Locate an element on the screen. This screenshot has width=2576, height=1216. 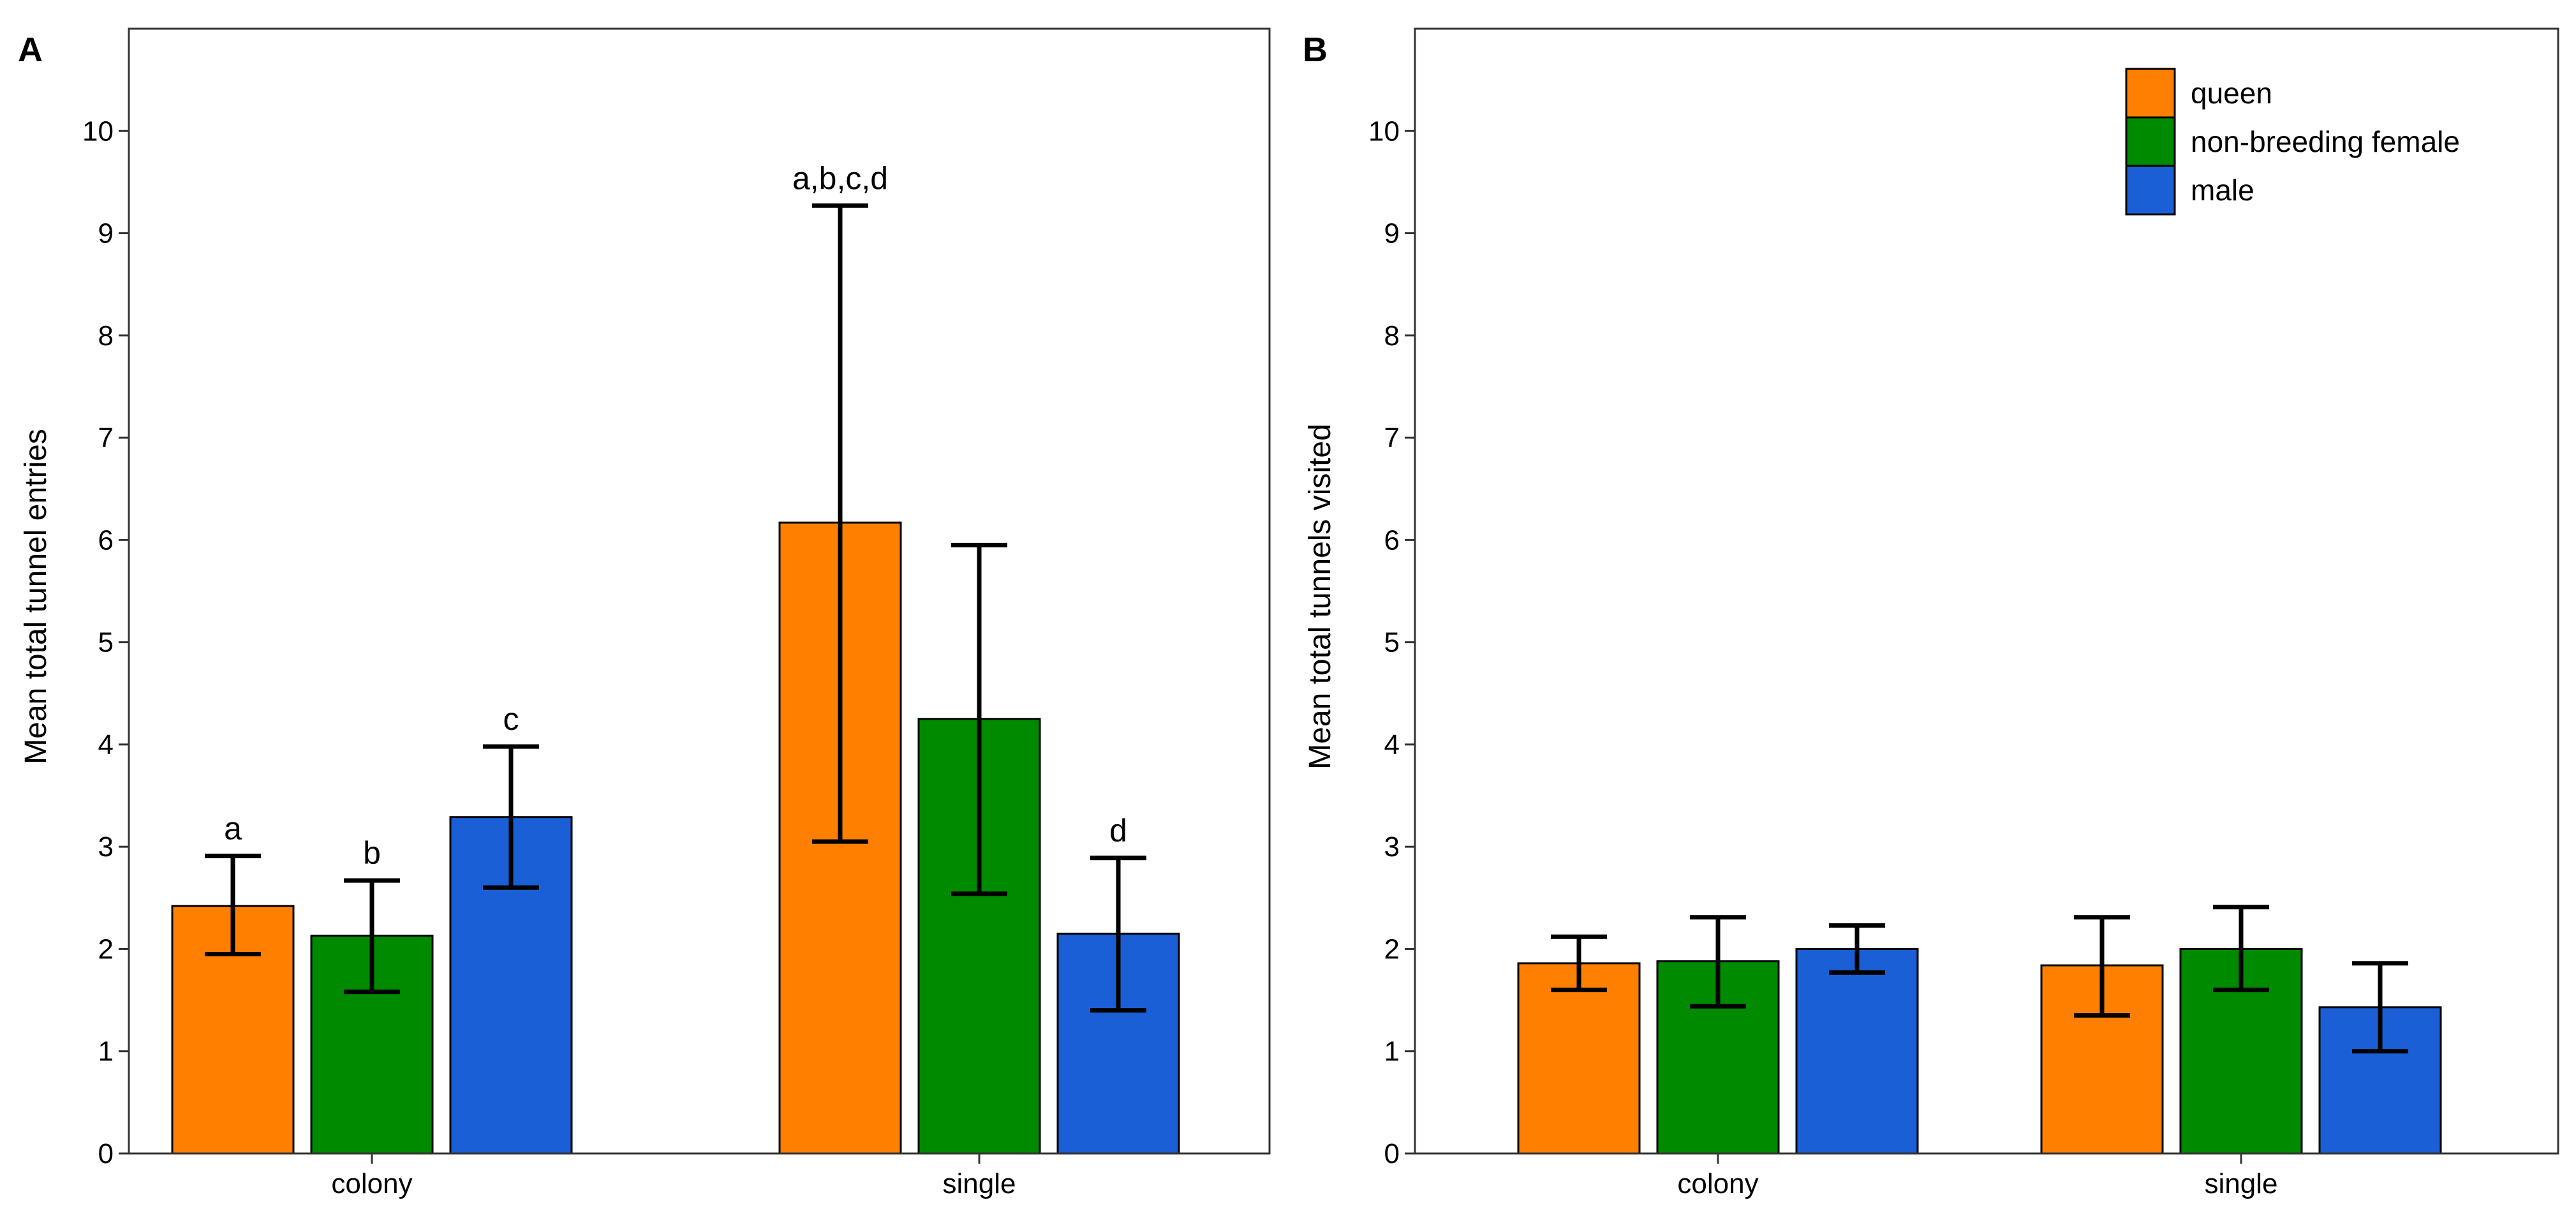
y-tick-label-a-2: 2 is located at coordinates (106, 949).